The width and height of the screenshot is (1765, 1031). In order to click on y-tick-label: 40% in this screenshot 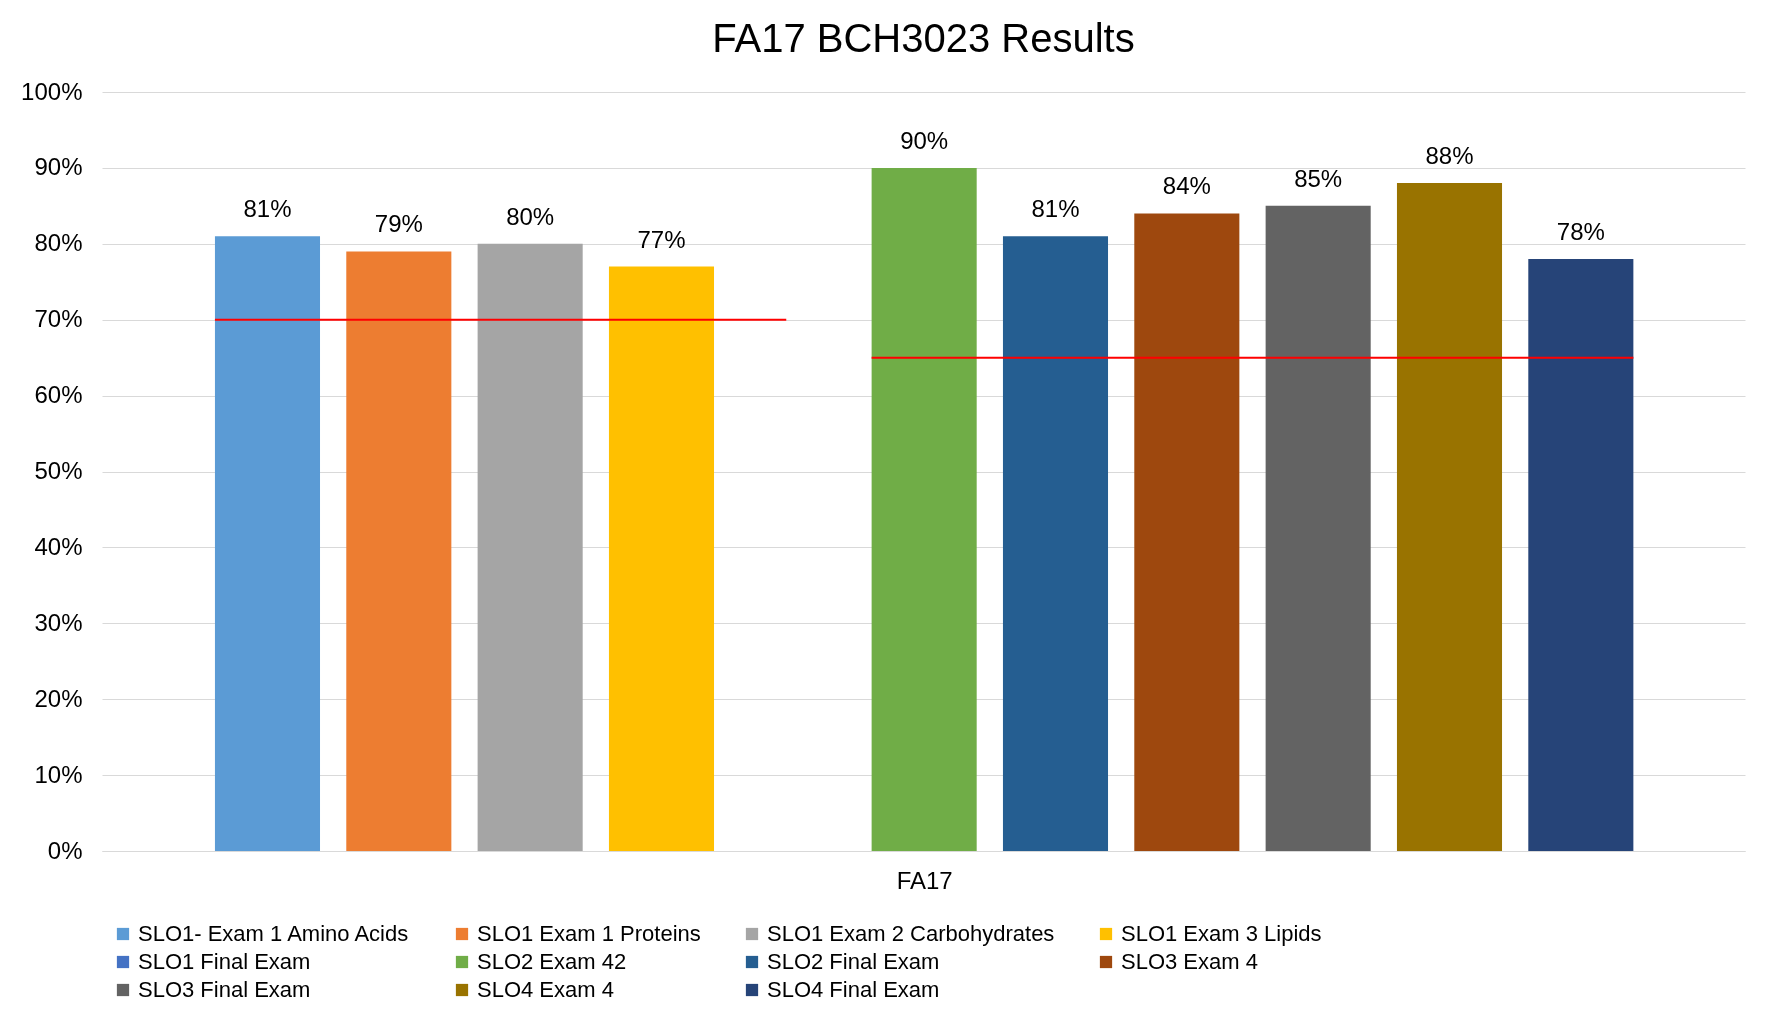, I will do `click(58, 546)`.